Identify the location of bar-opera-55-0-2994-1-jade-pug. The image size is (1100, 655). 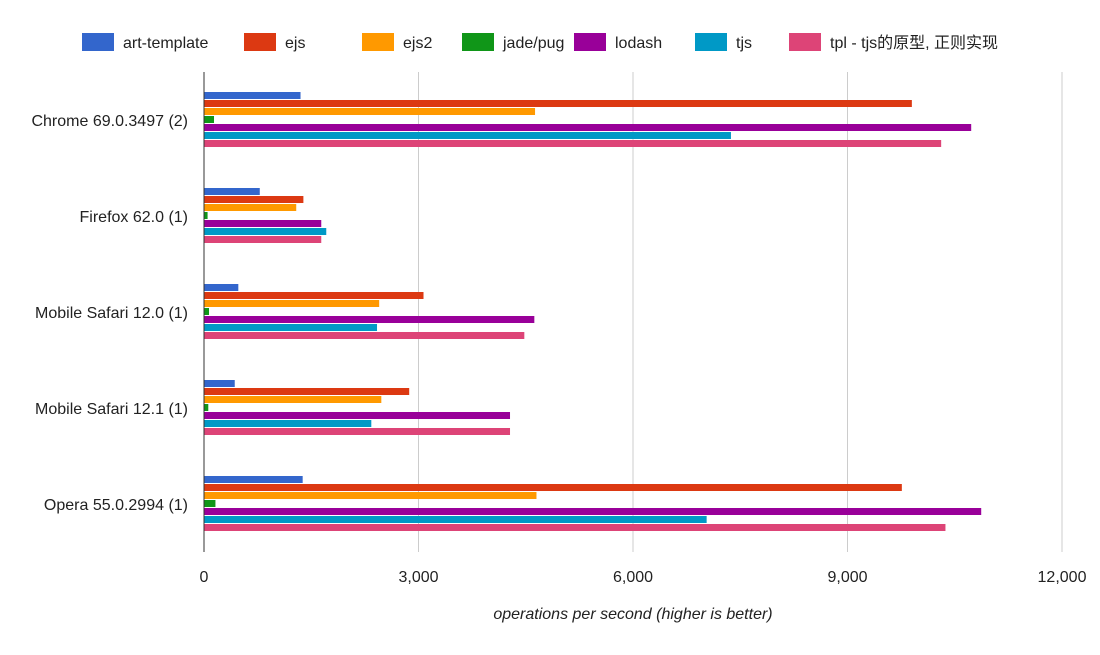
(210, 503).